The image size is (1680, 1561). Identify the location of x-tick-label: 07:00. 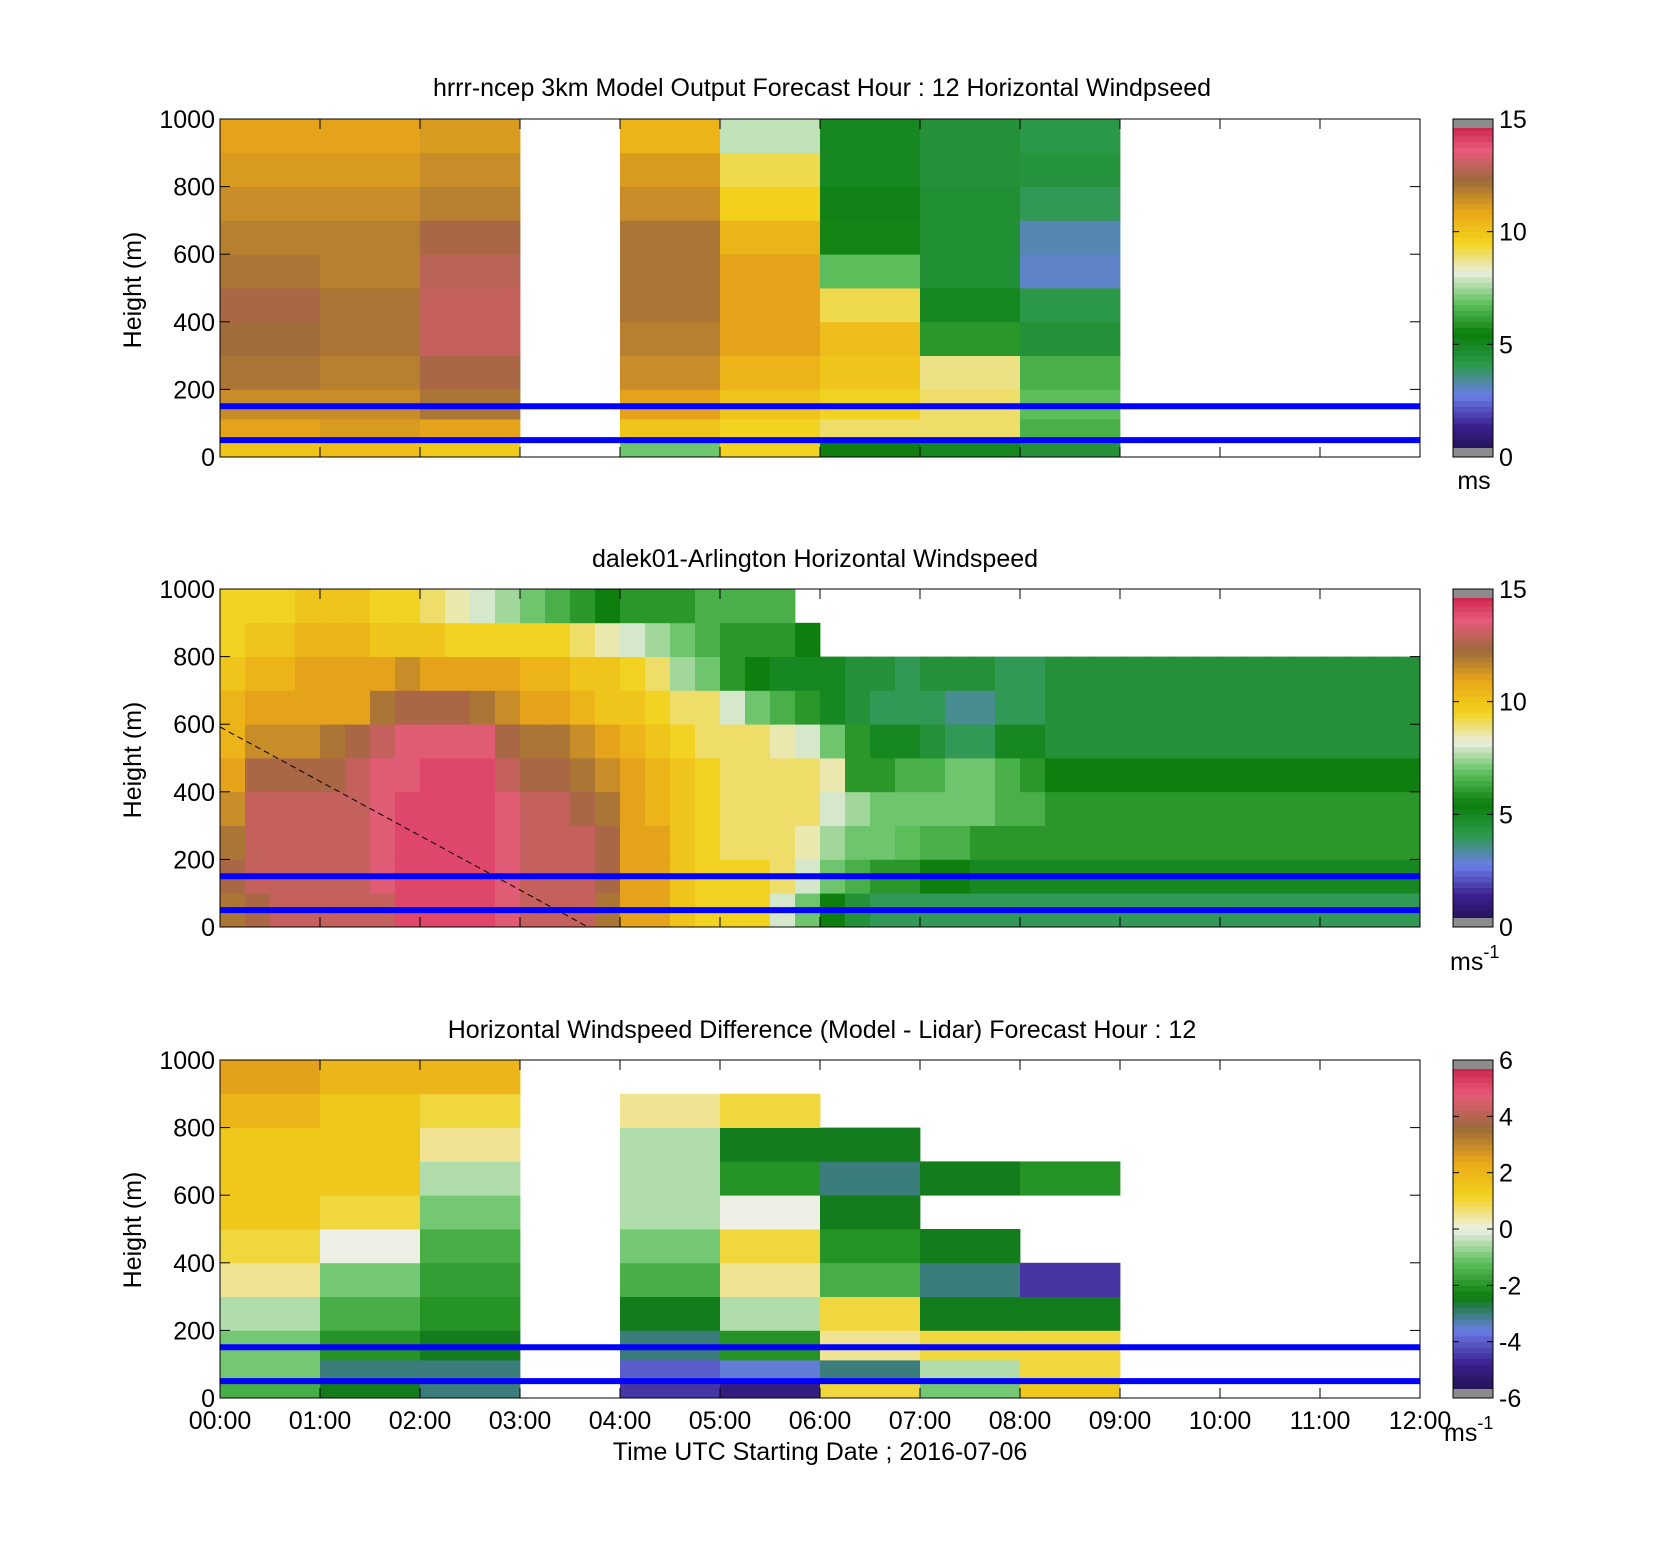
(920, 1421).